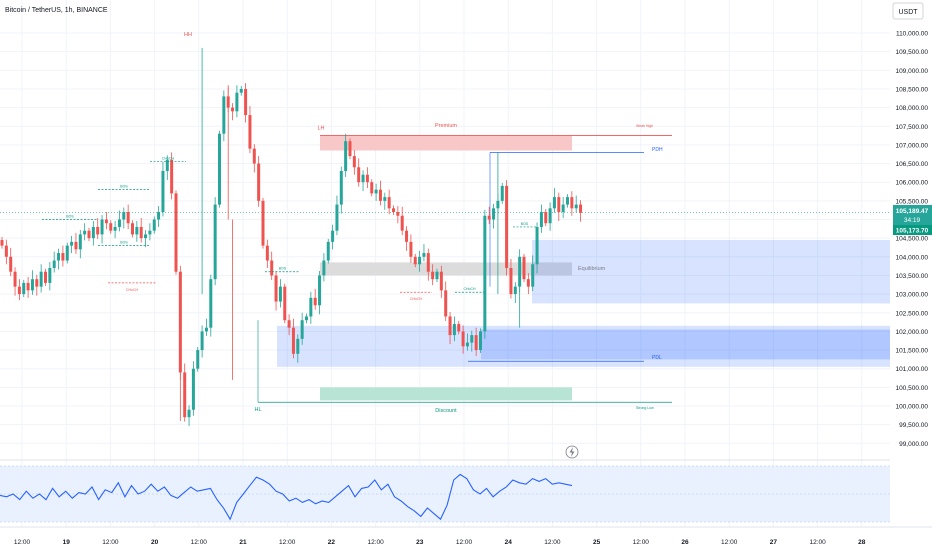  Describe the element at coordinates (911, 71) in the screenshot. I see `price-tick-label: 109,000.00` at that location.